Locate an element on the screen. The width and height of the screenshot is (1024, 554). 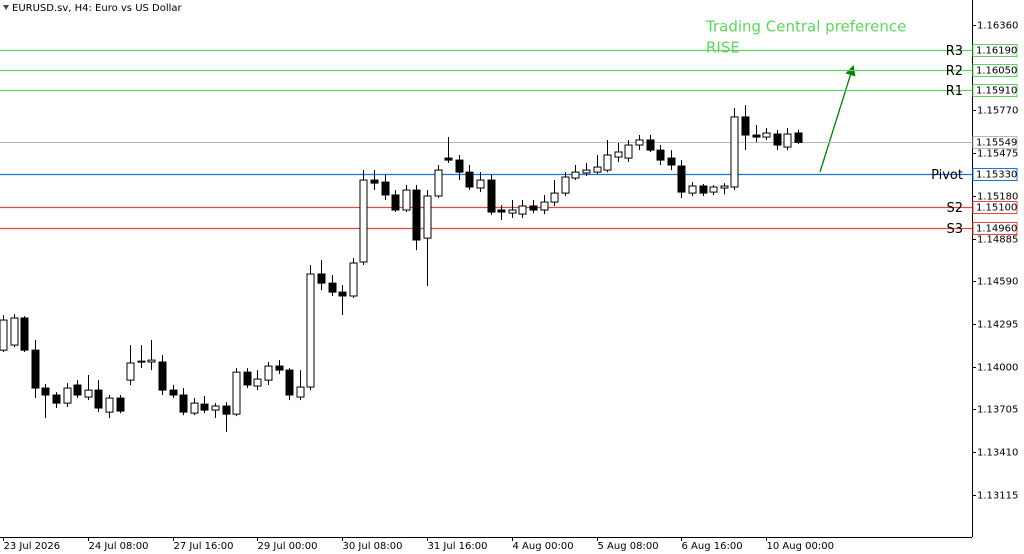
x-tick-label: 5 Aug 08:00 is located at coordinates (628, 546).